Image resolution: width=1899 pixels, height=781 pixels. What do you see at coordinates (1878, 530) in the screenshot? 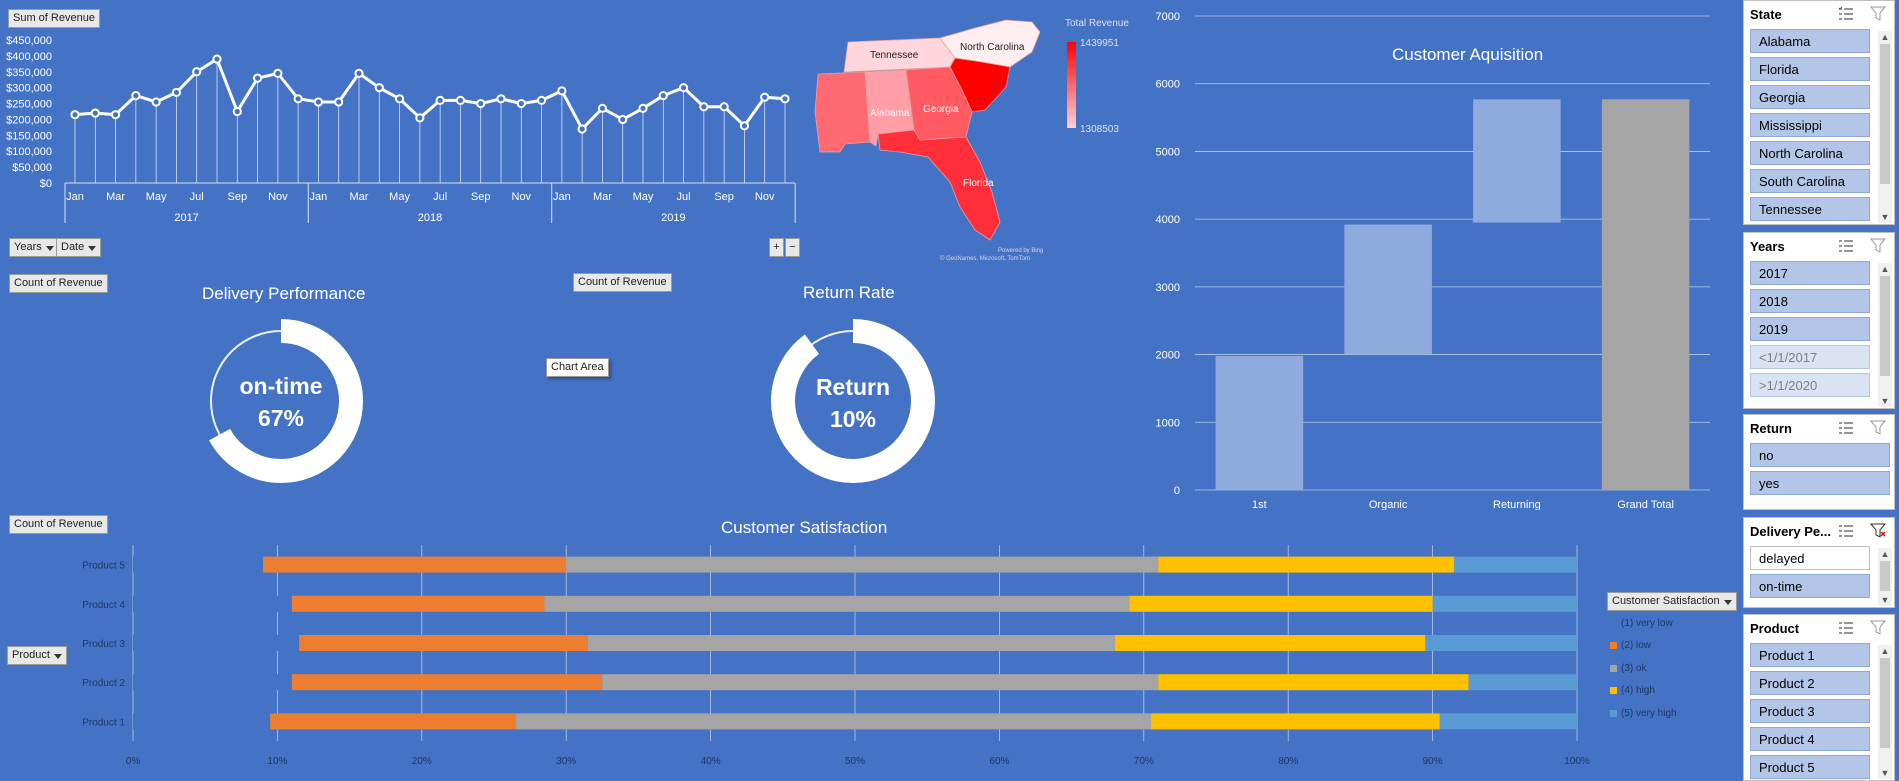
I see `clear-filter-active-icon` at bounding box center [1878, 530].